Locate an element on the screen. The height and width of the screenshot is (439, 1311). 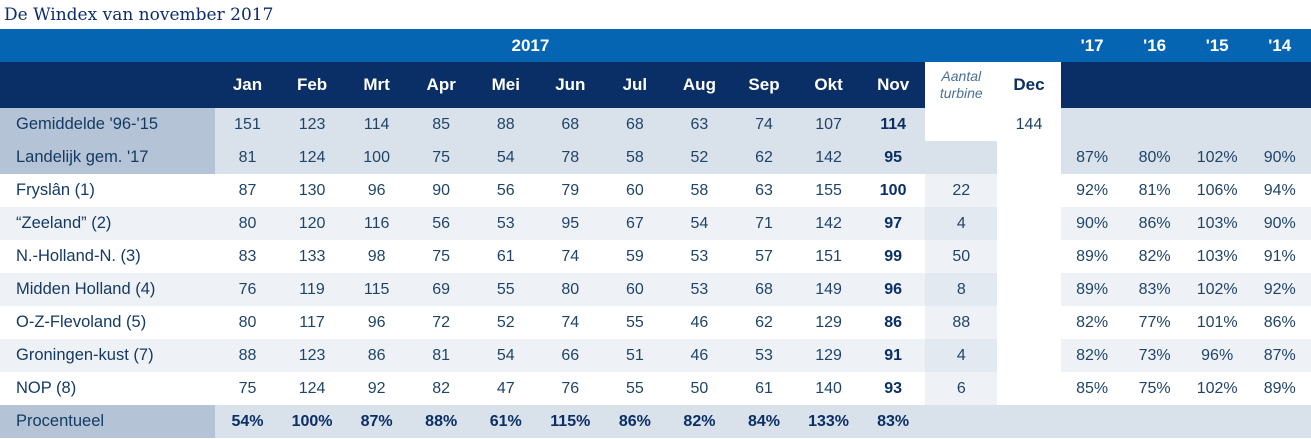
month-header: Jan is located at coordinates (247, 85).